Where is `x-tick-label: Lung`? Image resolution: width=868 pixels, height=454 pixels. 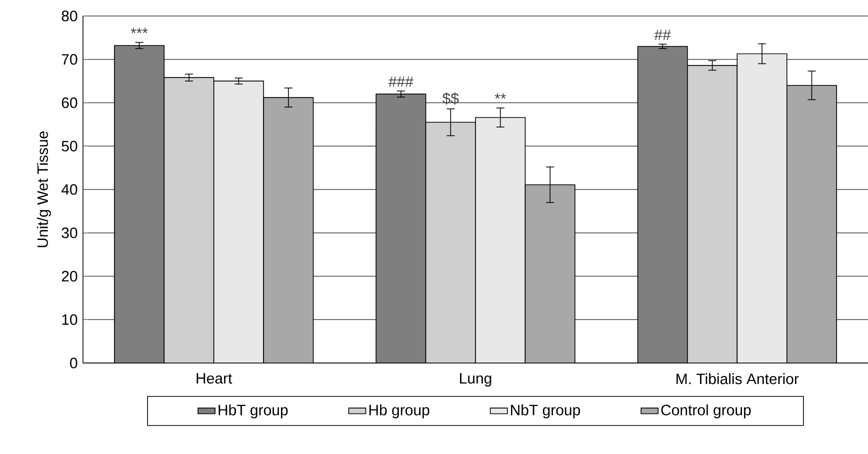 x-tick-label: Lung is located at coordinates (476, 380).